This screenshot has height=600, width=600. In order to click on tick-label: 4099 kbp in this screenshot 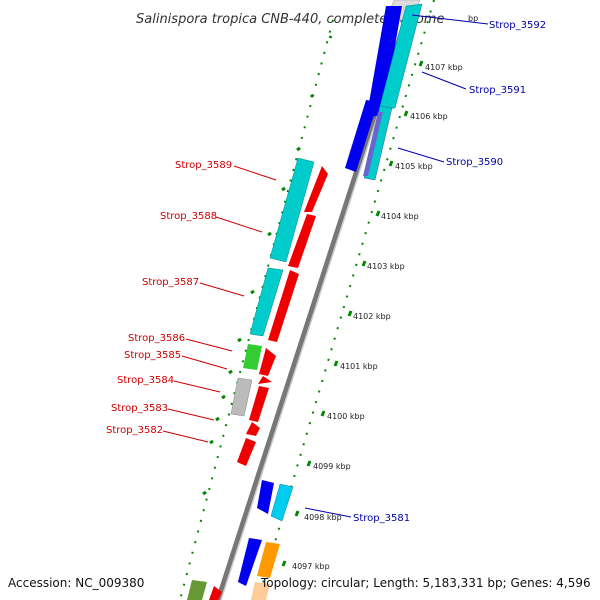, I will do `click(332, 466)`.